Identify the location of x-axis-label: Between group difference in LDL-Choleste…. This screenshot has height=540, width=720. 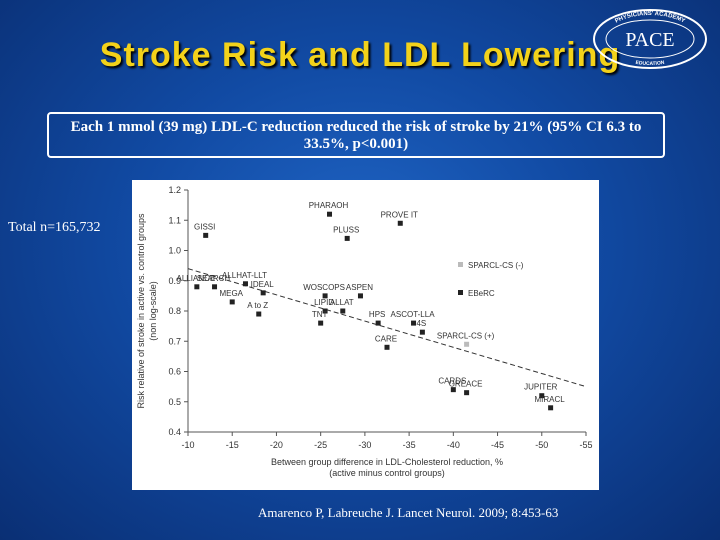
(387, 462).